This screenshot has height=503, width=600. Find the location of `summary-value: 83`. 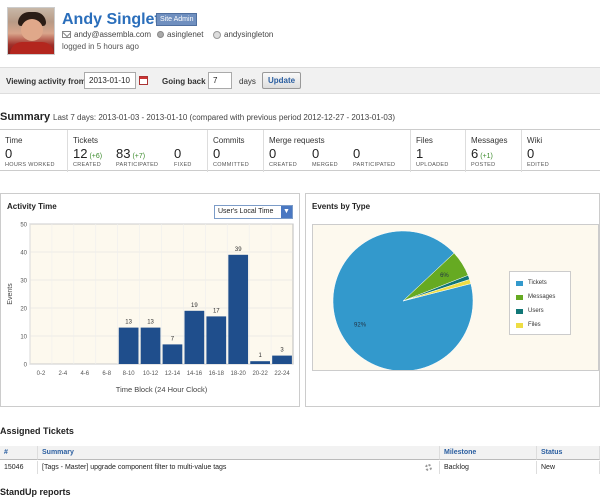

summary-value: 83 is located at coordinates (123, 153).